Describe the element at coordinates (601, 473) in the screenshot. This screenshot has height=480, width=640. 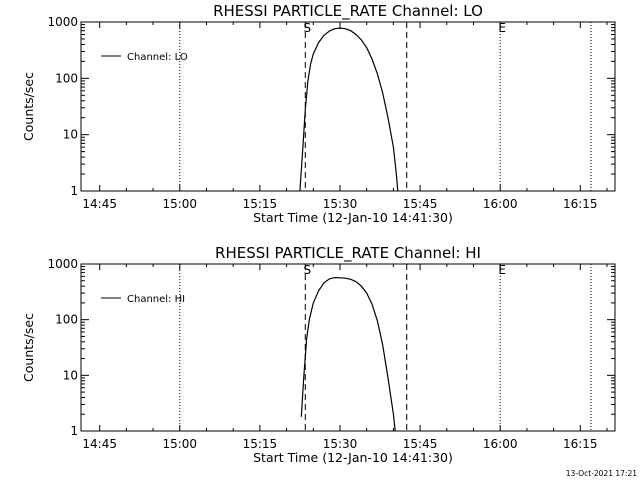
I see `plot-timestamp: 13-Oct-2021 17:21` at that location.